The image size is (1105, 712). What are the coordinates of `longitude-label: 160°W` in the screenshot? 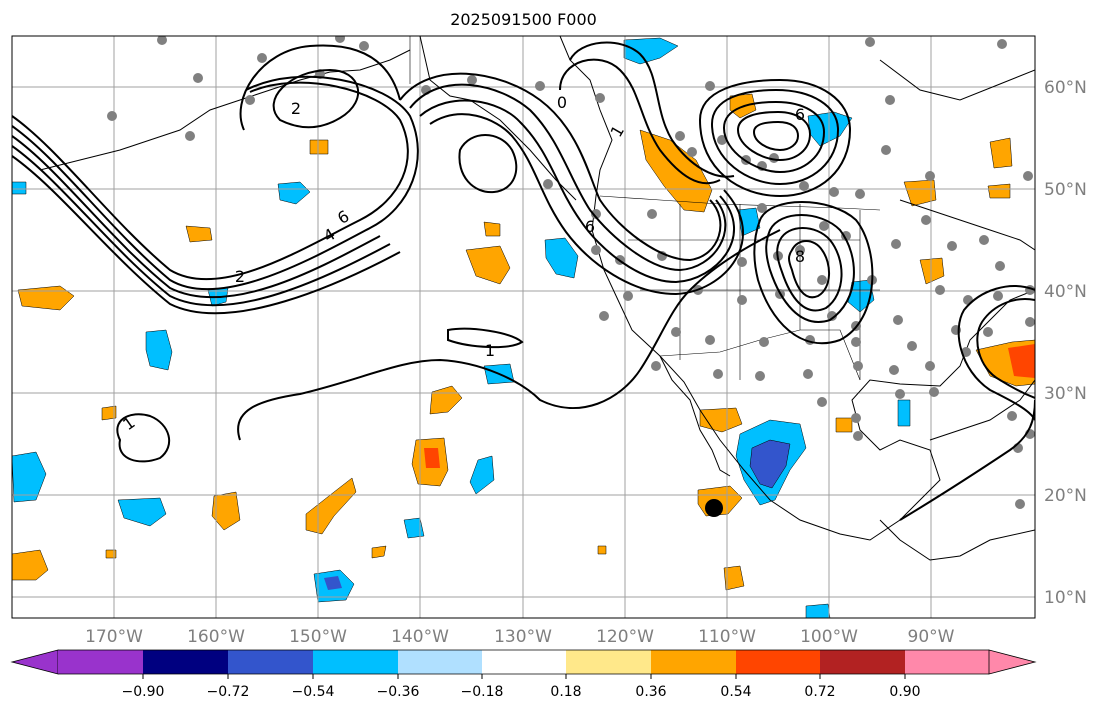 It's located at (216, 637).